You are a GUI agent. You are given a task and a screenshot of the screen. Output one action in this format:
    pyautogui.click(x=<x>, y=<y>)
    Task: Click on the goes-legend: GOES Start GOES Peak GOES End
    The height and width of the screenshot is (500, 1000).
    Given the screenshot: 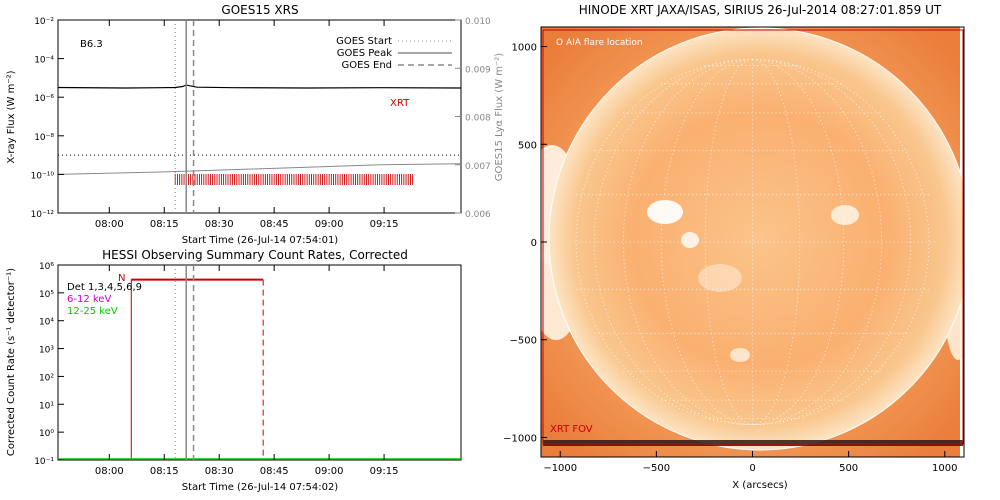 What is the action you would take?
    pyautogui.click(x=394, y=53)
    